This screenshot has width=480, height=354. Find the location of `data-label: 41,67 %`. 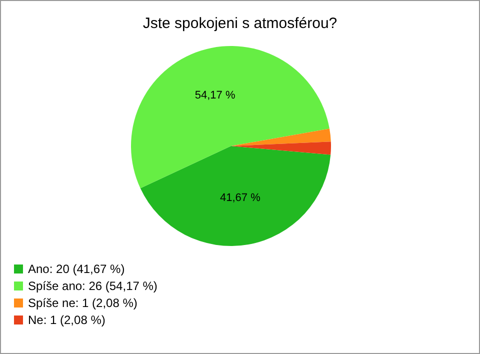

data-label: 41,67 % is located at coordinates (240, 198).